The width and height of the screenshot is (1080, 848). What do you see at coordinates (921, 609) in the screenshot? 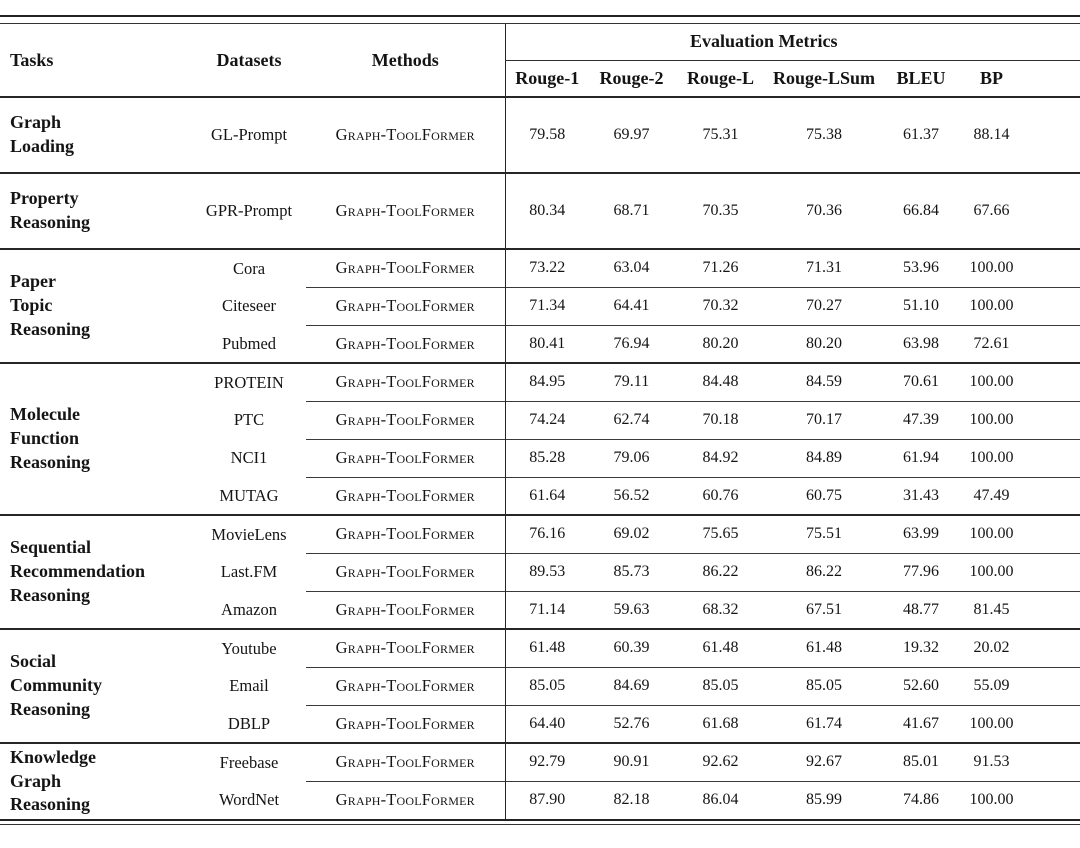
I see `metric-cell: 48.77` at bounding box center [921, 609].